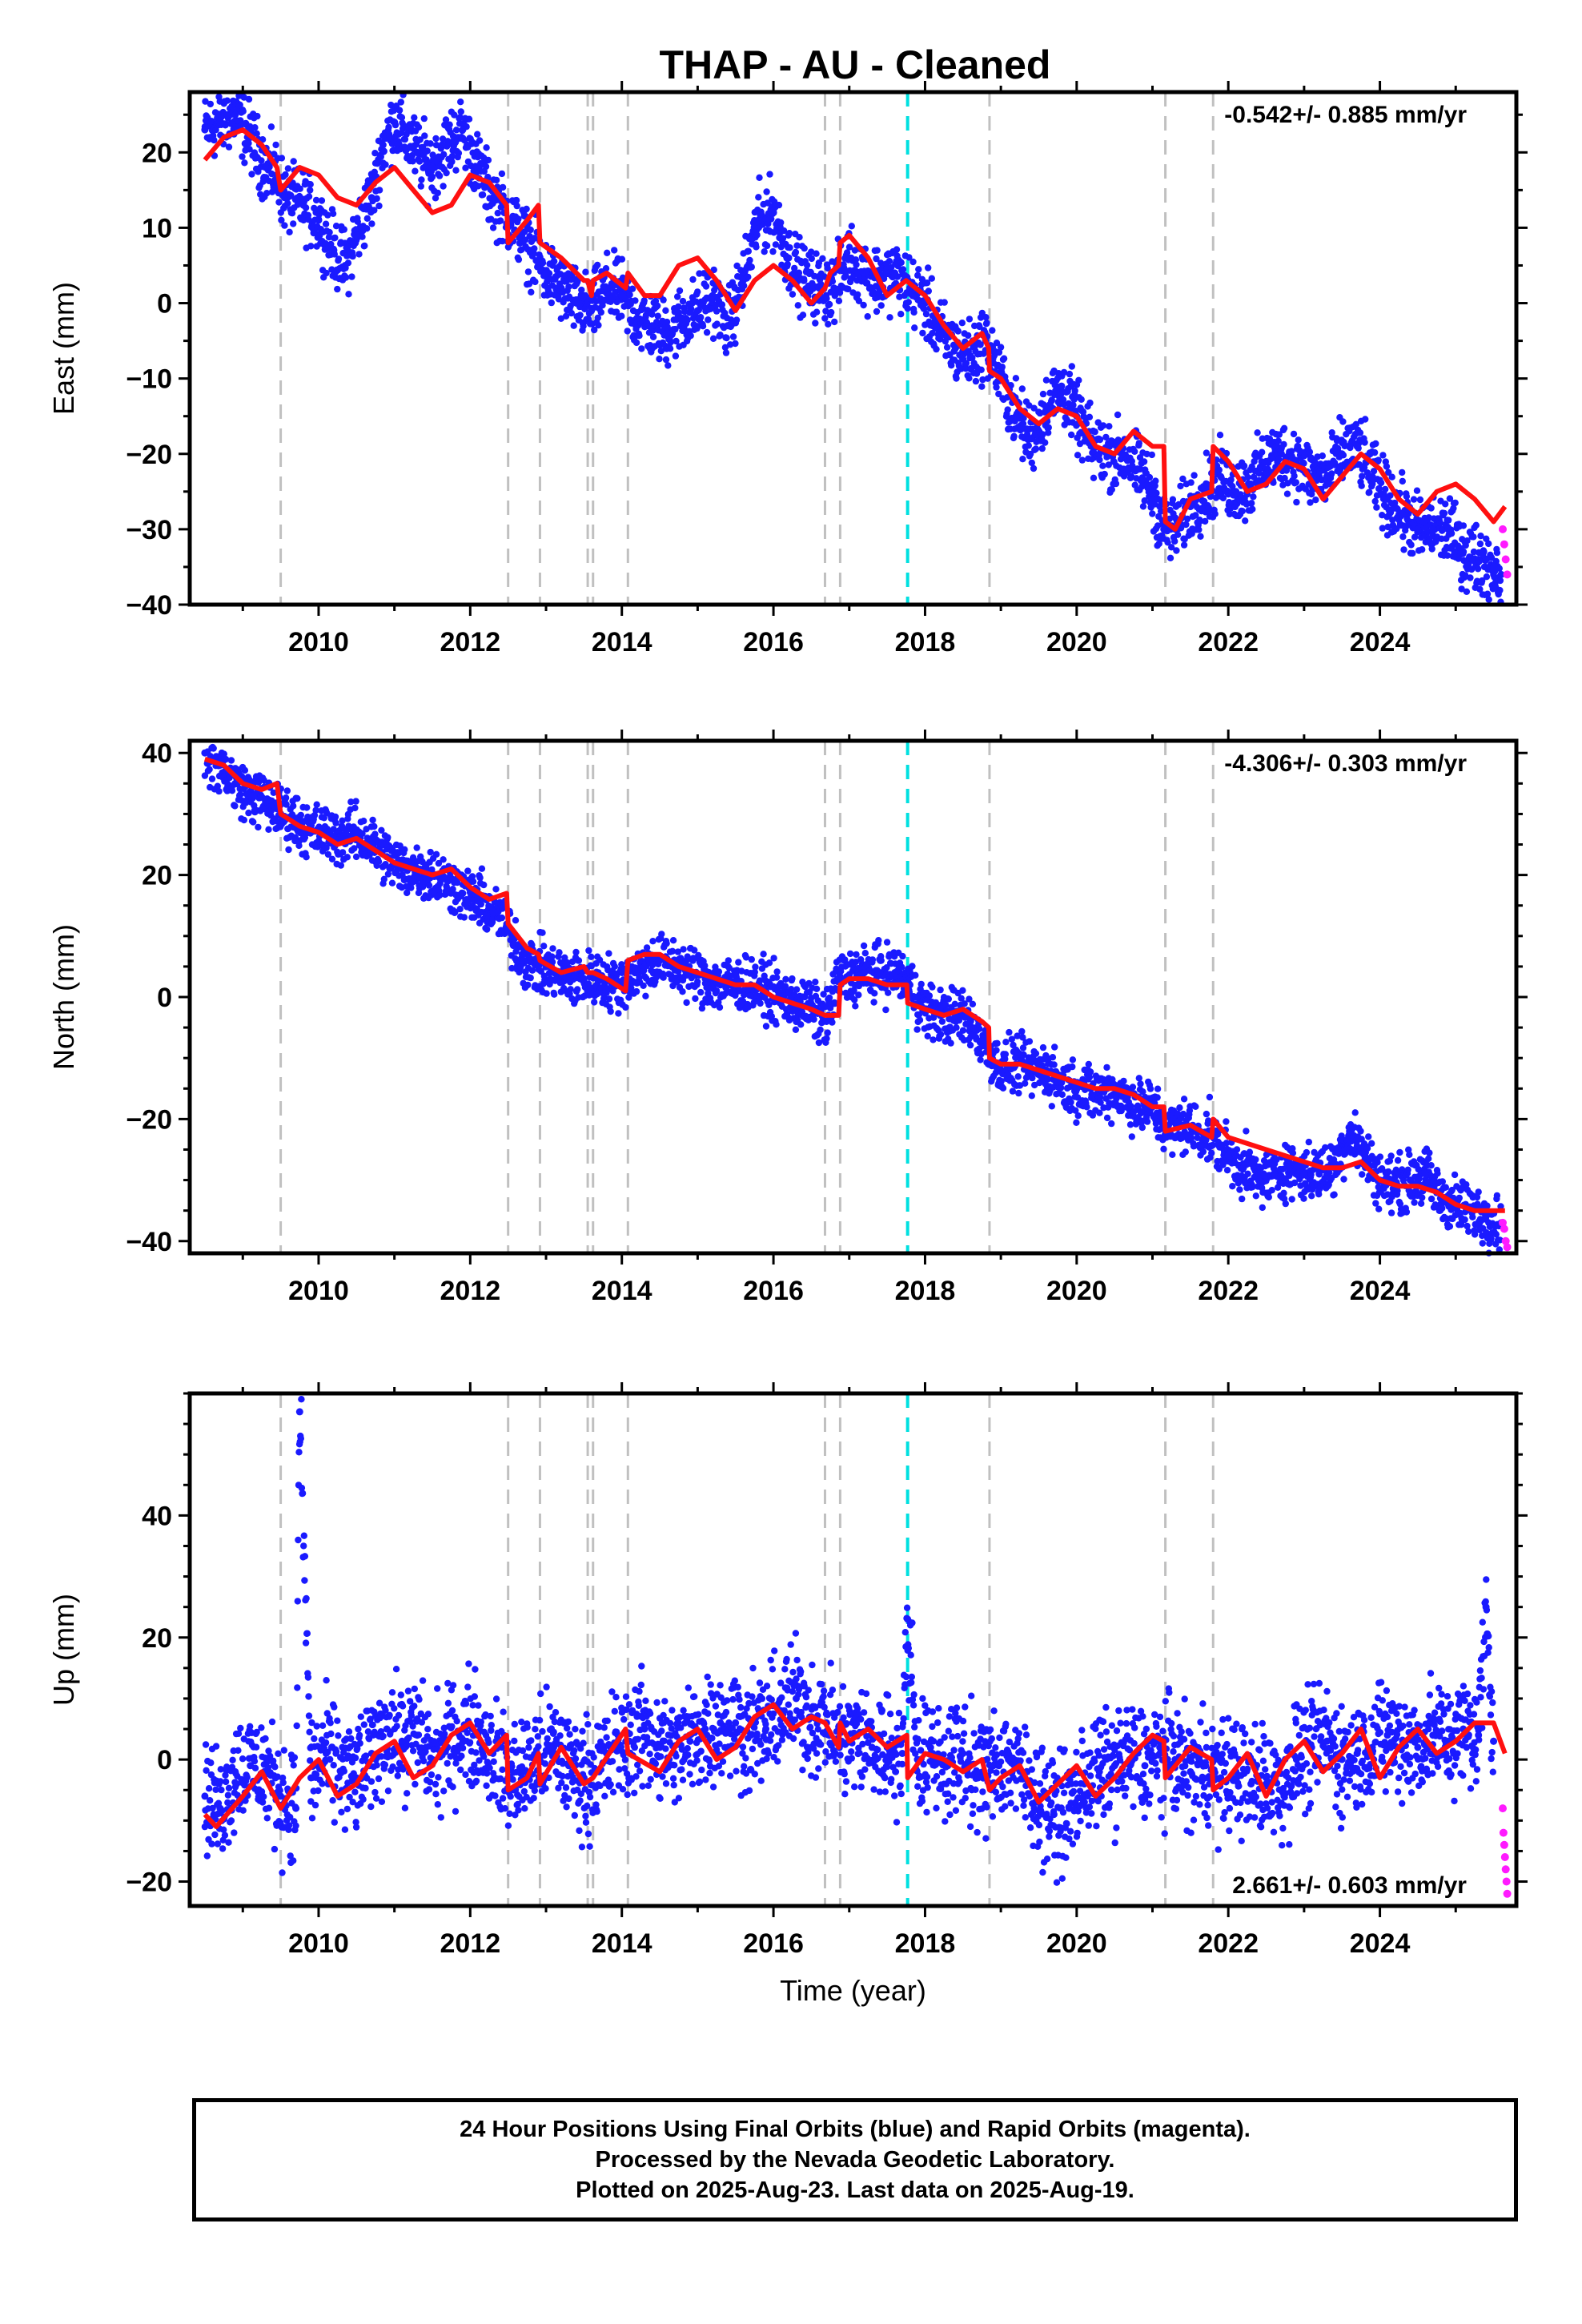 The width and height of the screenshot is (1582, 2324). Describe the element at coordinates (1504, 544) in the screenshot. I see `rapid-point` at that location.